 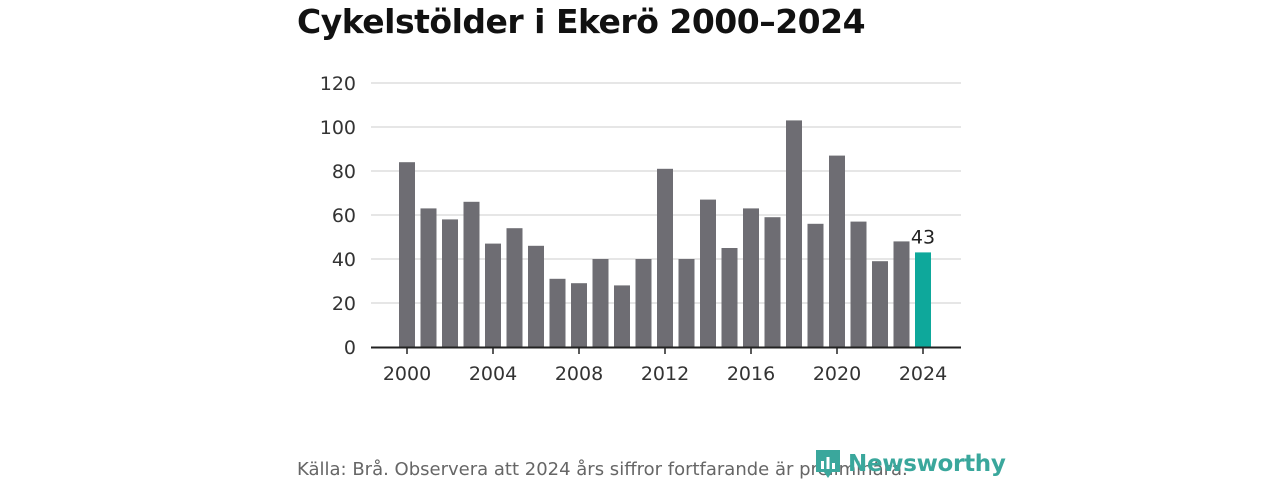 I want to click on bar-2003, so click(x=471, y=274).